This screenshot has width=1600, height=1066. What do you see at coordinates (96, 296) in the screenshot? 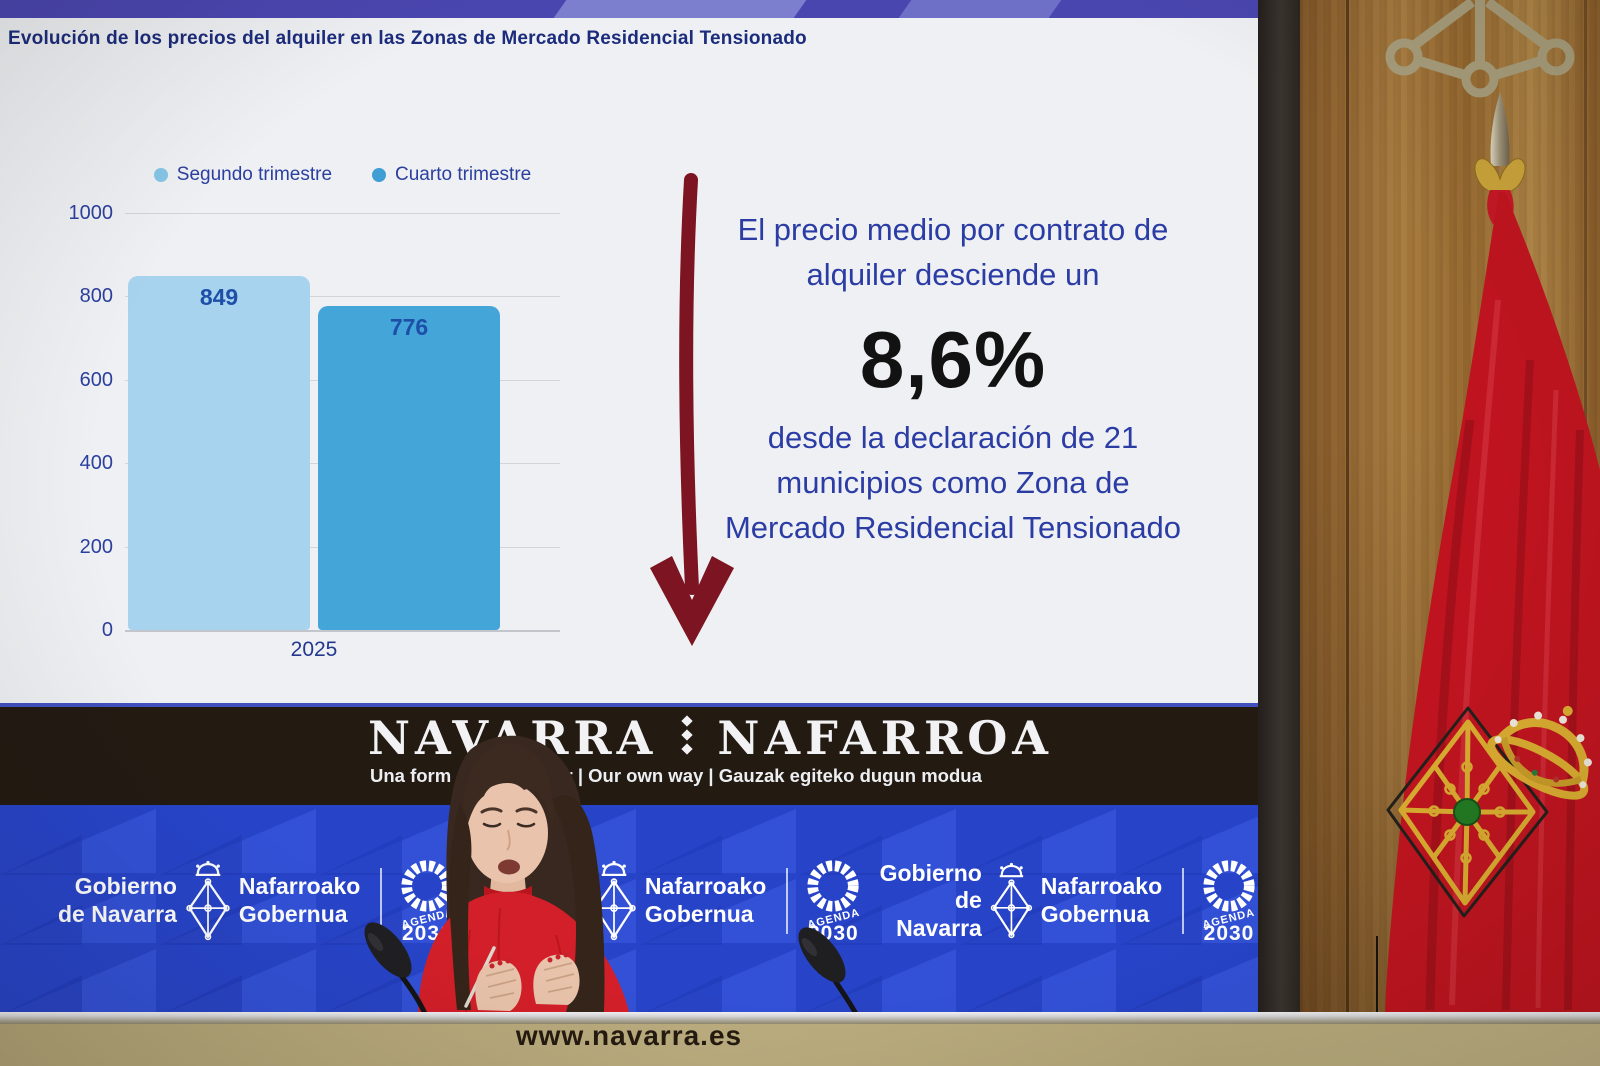
I see `y-axis-tick: 800` at bounding box center [96, 296].